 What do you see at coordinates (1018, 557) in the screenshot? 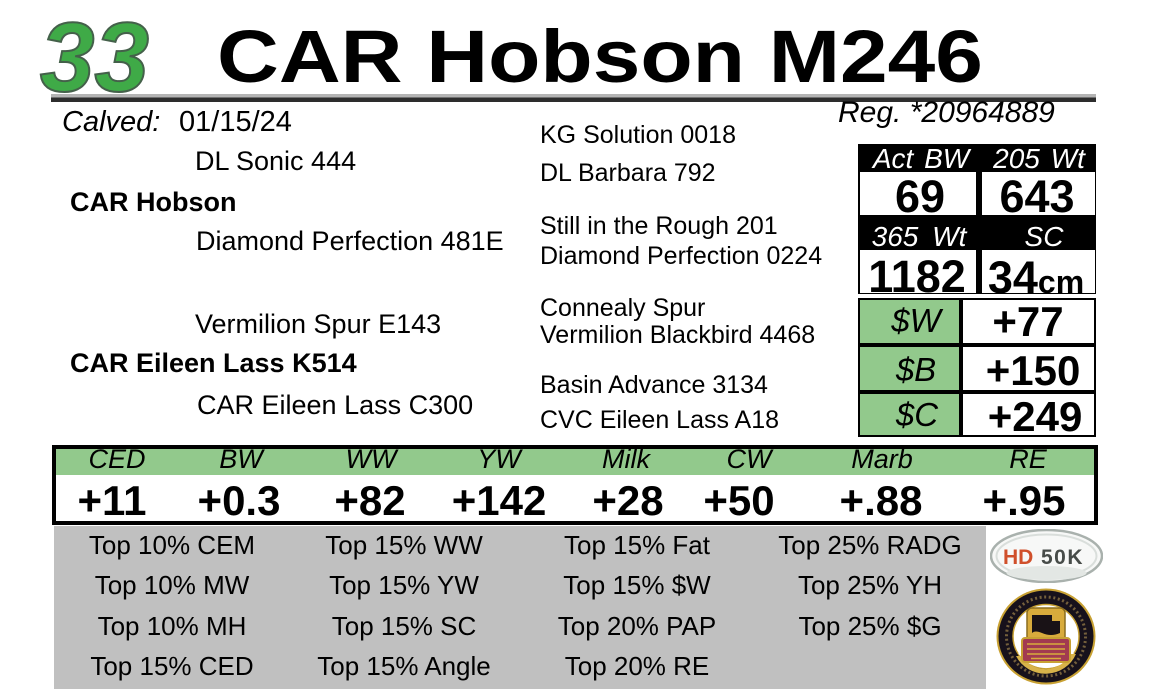
I see `svg-text: HD` at bounding box center [1018, 557].